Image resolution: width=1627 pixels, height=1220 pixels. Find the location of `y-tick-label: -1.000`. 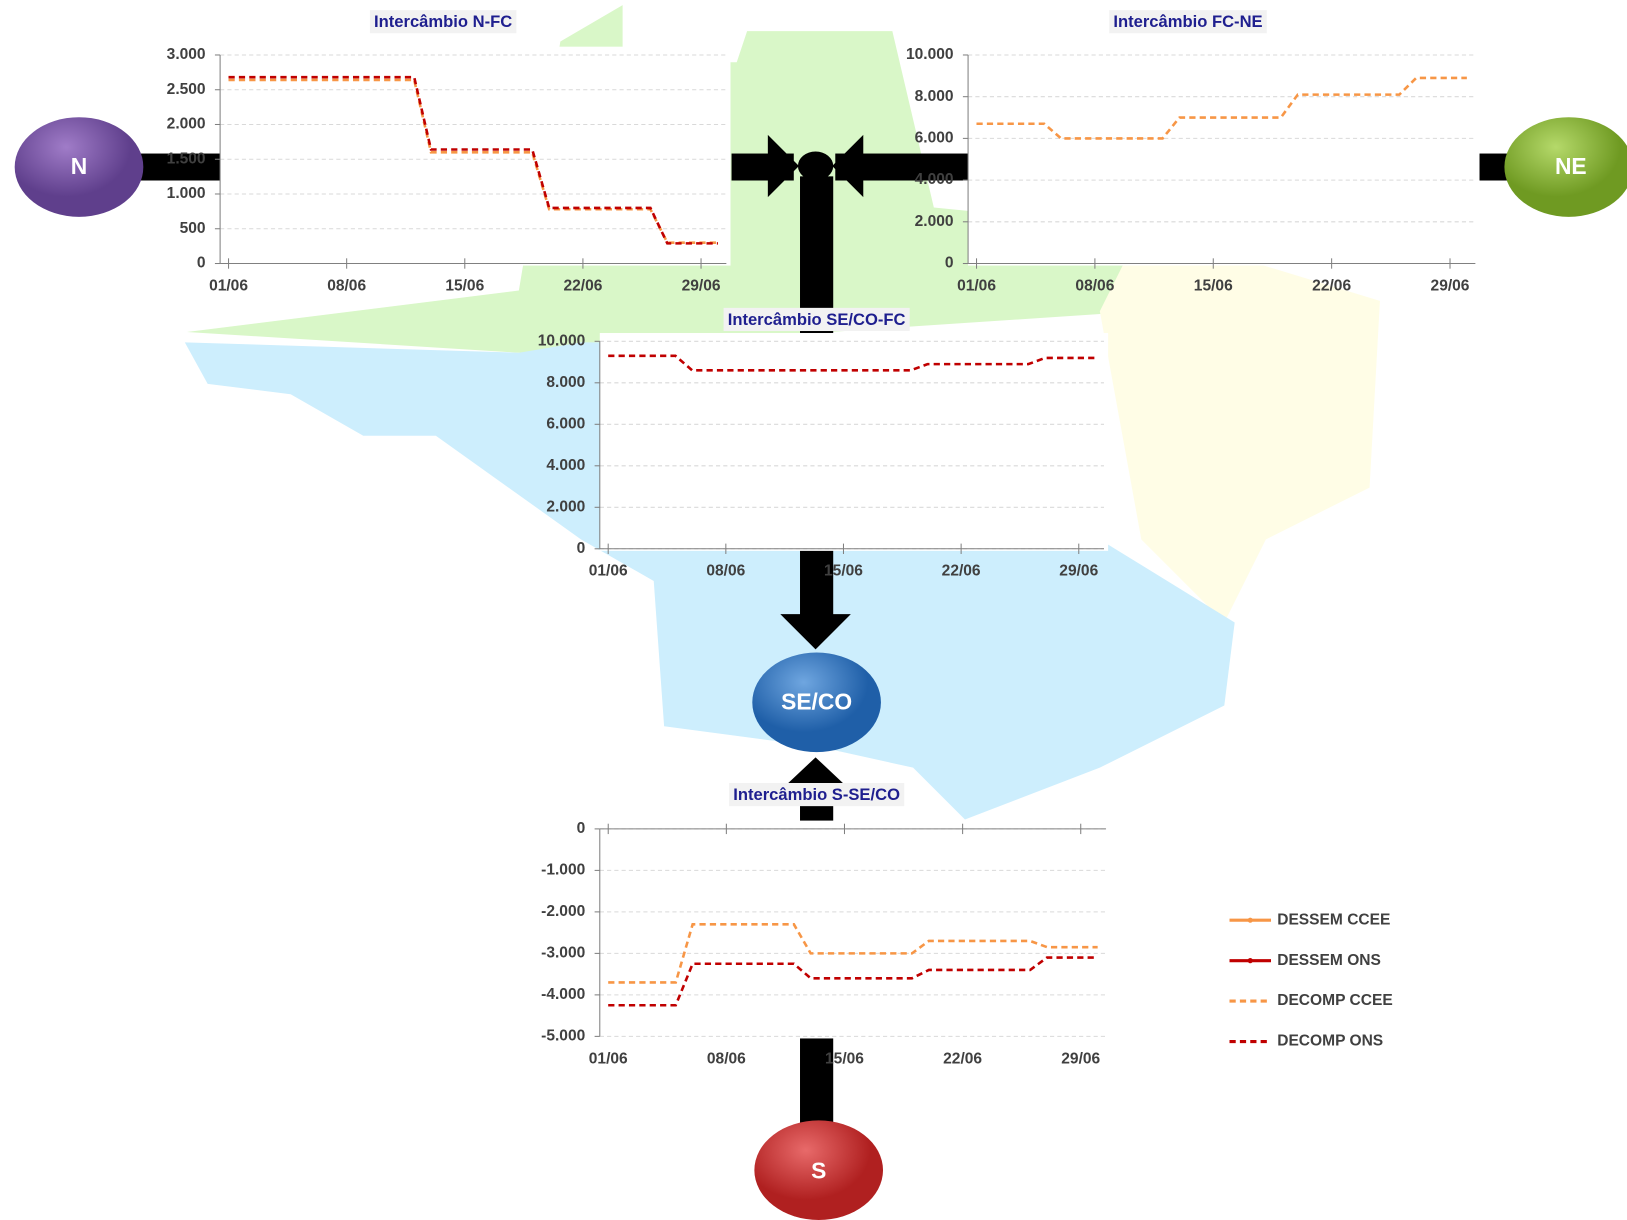

y-tick-label: -1.000 is located at coordinates (563, 870).